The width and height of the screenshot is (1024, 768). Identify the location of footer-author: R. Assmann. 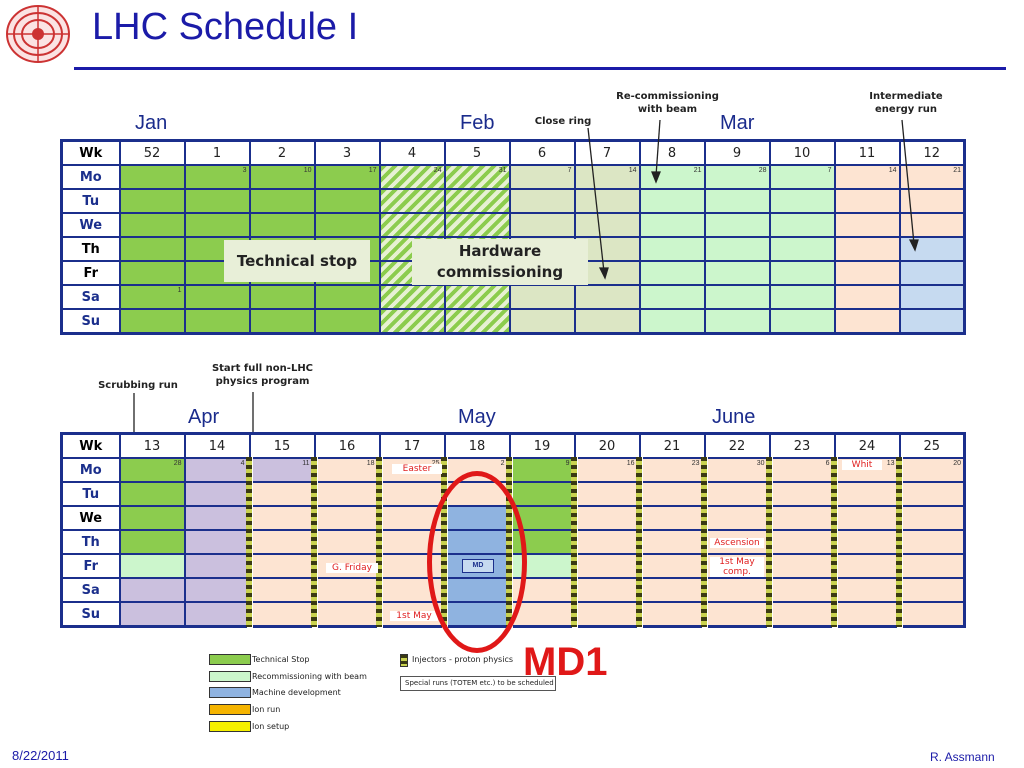
(962, 757).